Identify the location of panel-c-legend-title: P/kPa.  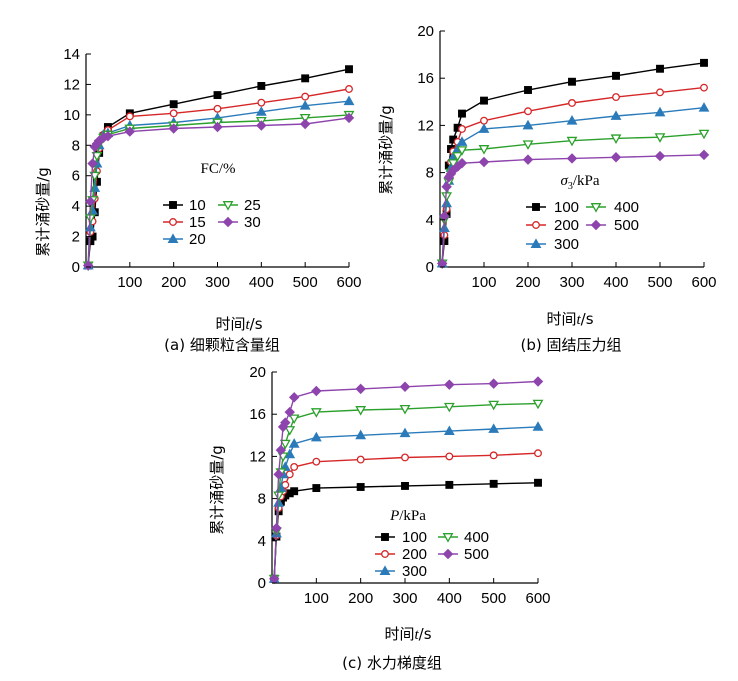
(407, 516).